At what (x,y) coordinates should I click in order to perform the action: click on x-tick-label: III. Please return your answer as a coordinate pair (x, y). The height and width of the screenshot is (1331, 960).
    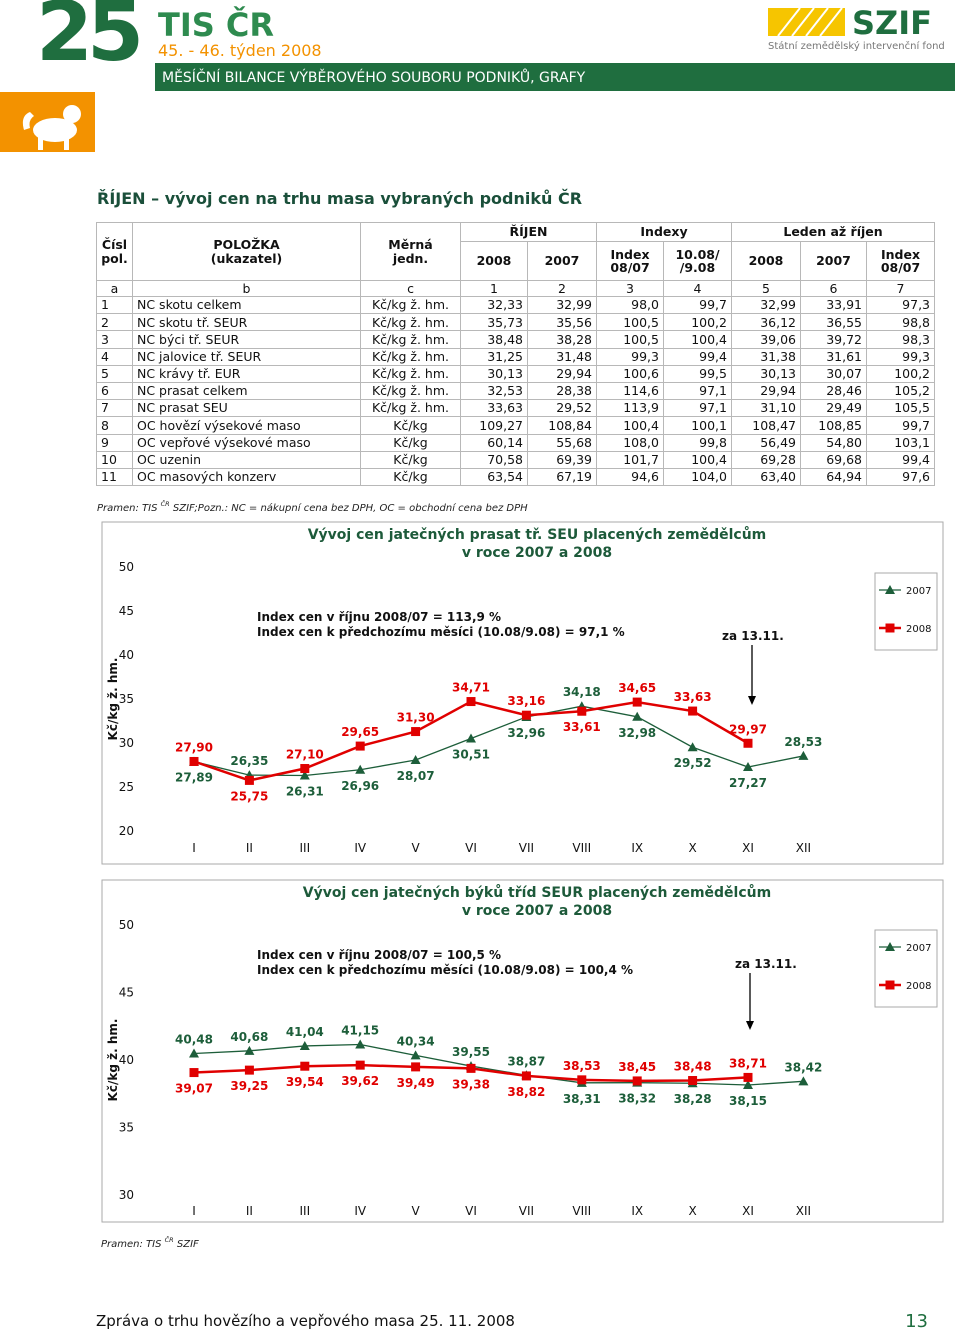
    Looking at the image, I should click on (304, 1211).